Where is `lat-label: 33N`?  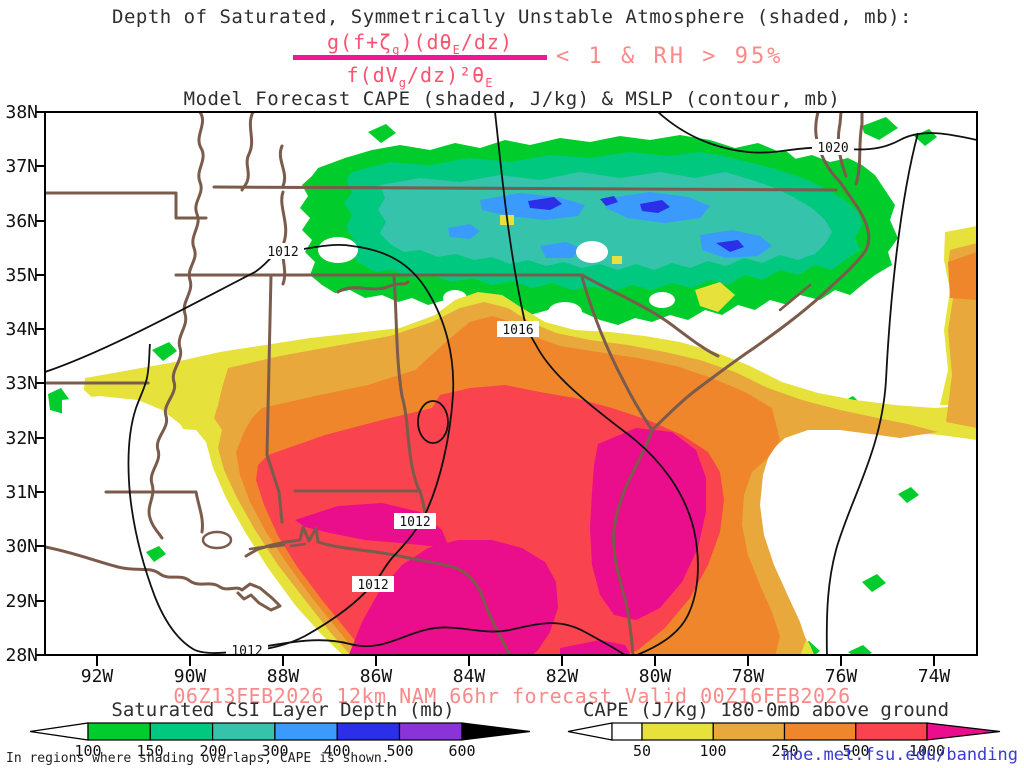 lat-label: 33N is located at coordinates (21, 383).